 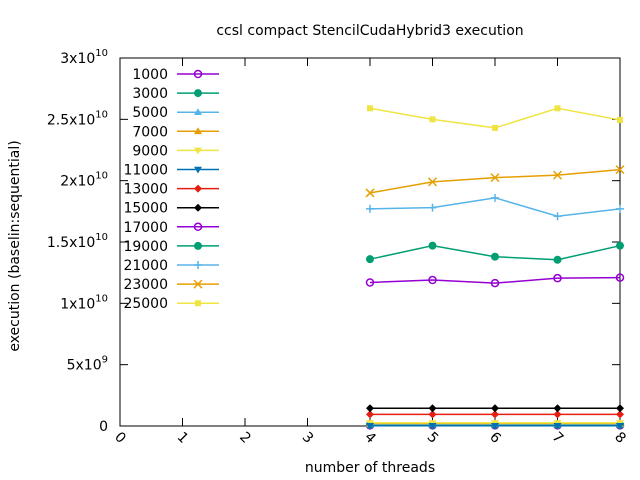 What do you see at coordinates (175, 151) in the screenshot?
I see `legend-entry: 9000` at bounding box center [175, 151].